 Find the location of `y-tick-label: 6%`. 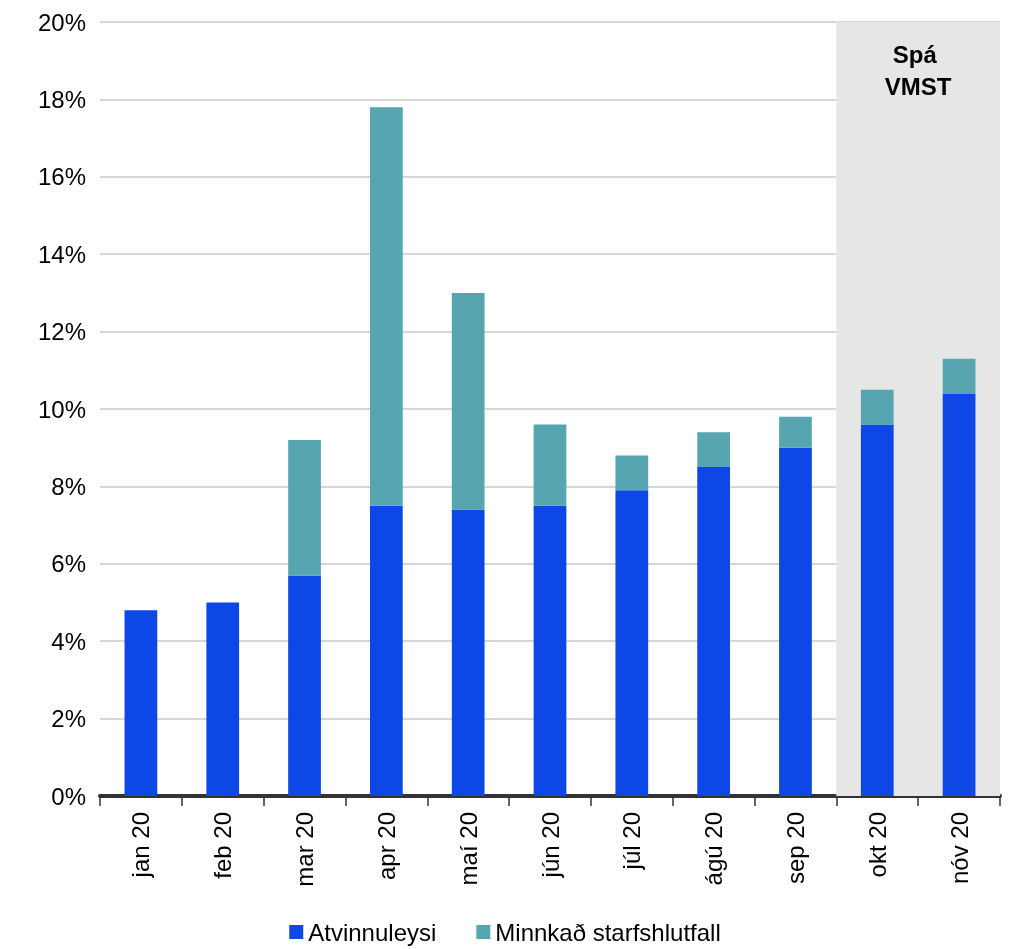

y-tick-label: 6% is located at coordinates (68, 564).